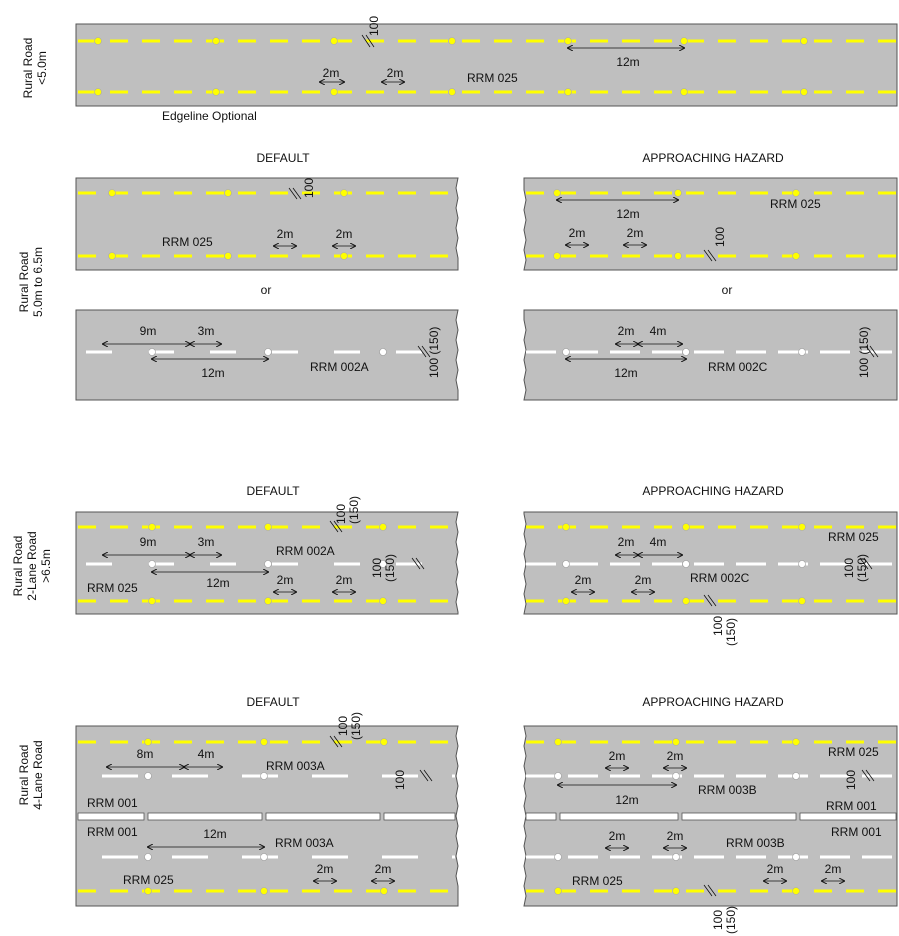 The width and height of the screenshot is (899, 936). I want to click on or-label-left: or, so click(266, 290).